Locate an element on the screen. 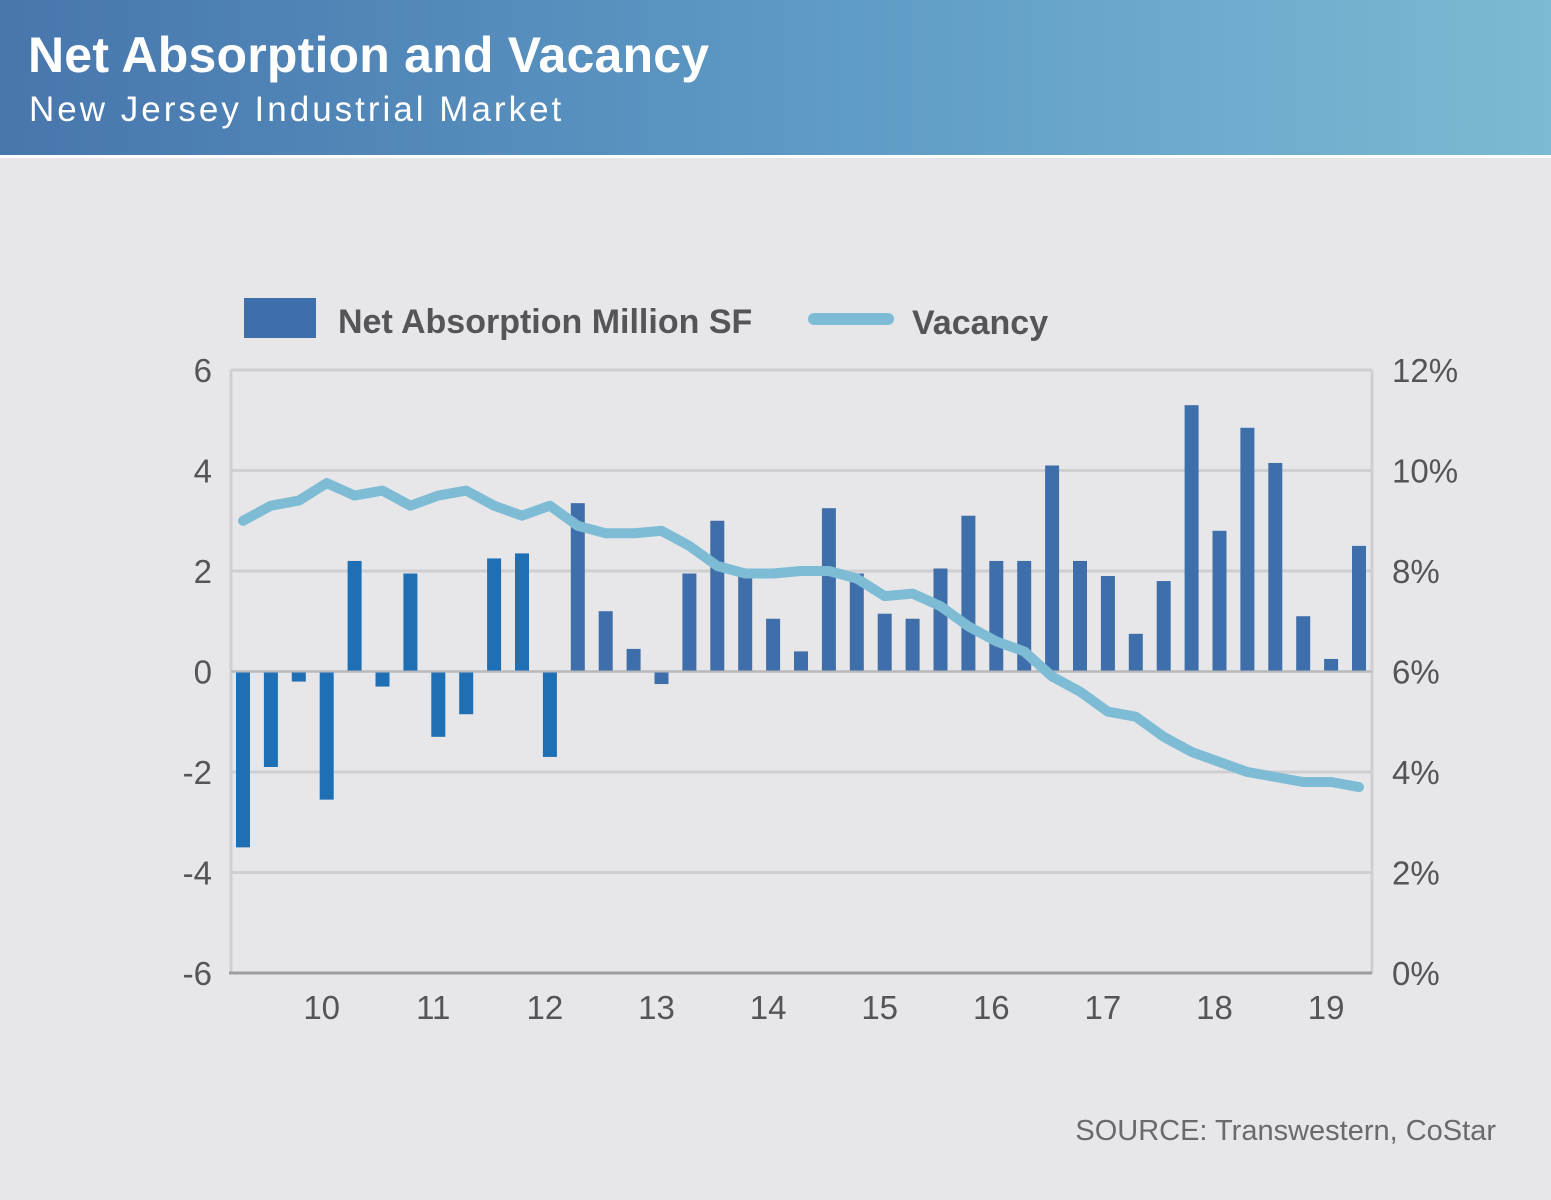  y-left-tick-label: -2 is located at coordinates (197, 772).